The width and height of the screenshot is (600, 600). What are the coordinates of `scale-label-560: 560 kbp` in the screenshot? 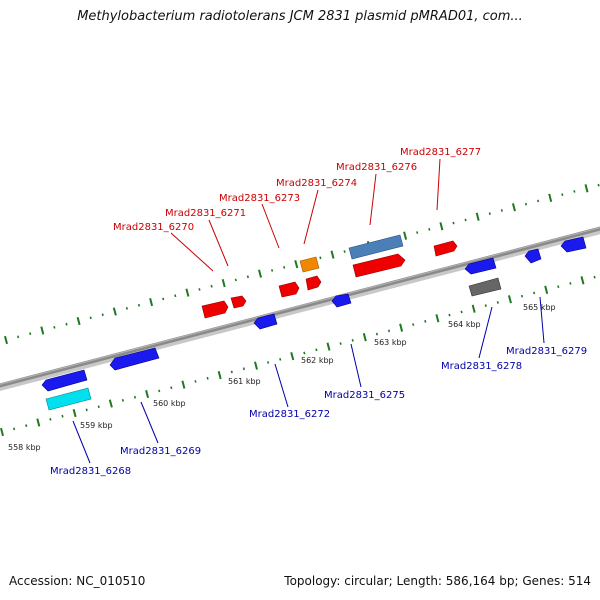 It's located at (169, 403).